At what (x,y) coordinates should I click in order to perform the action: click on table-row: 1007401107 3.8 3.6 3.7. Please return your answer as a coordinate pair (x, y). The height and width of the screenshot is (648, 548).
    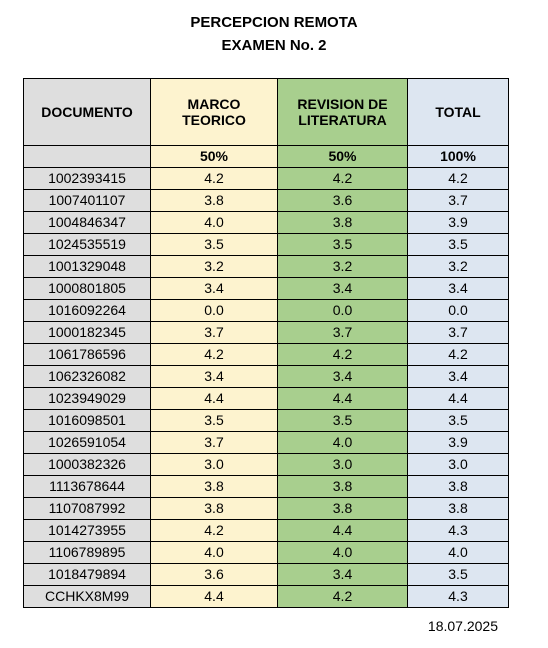
    Looking at the image, I should click on (266, 200).